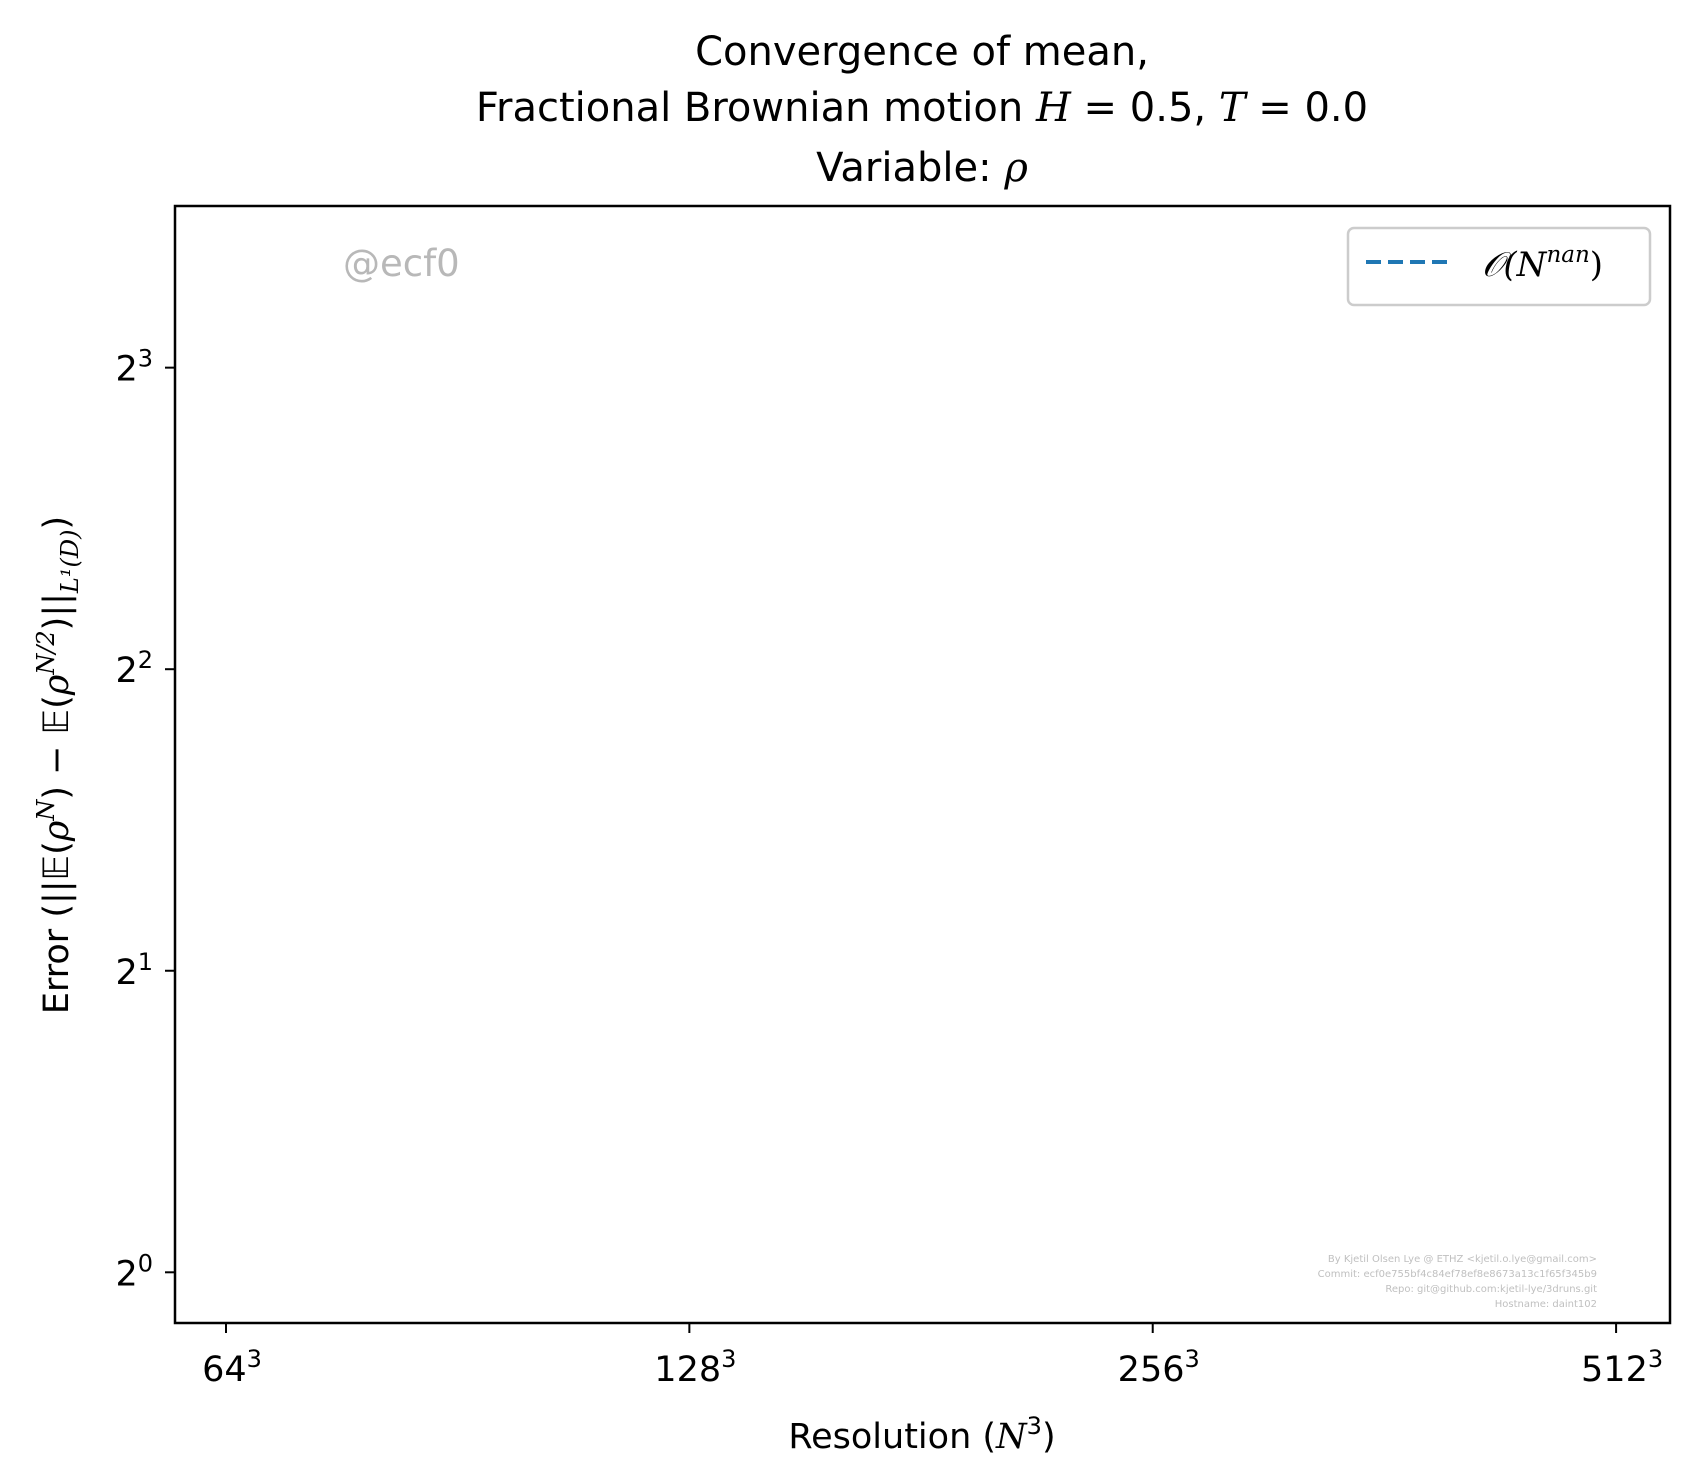 This screenshot has height=1481, width=1692. What do you see at coordinates (922, 168) in the screenshot?
I see `title-line-3: Variable: ρ` at bounding box center [922, 168].